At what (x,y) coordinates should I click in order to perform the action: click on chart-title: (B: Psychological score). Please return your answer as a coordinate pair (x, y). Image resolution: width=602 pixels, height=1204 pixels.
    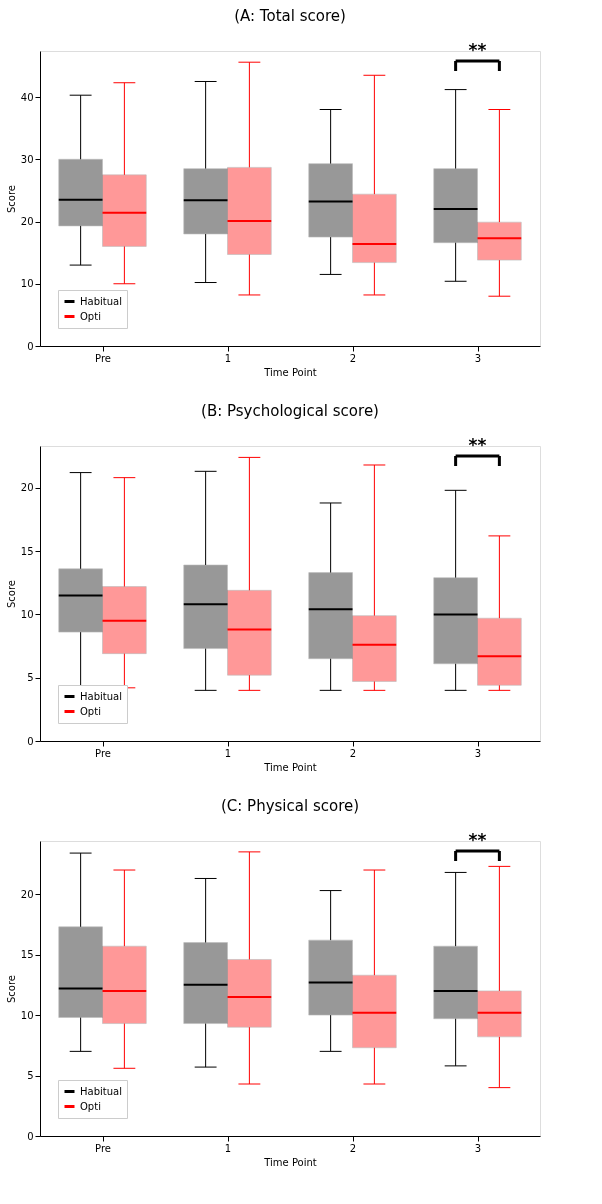
    Looking at the image, I should click on (290, 411).